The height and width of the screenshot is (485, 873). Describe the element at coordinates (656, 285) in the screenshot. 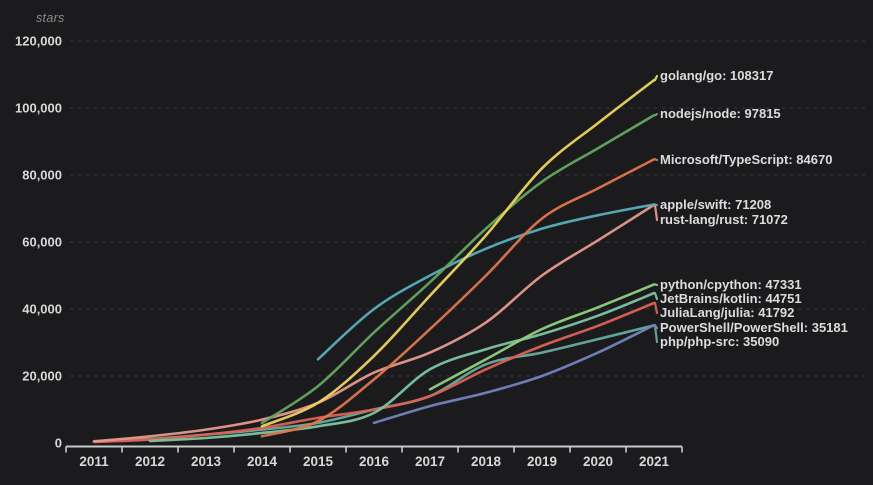

I see `series-label-connector-python-cpython` at that location.